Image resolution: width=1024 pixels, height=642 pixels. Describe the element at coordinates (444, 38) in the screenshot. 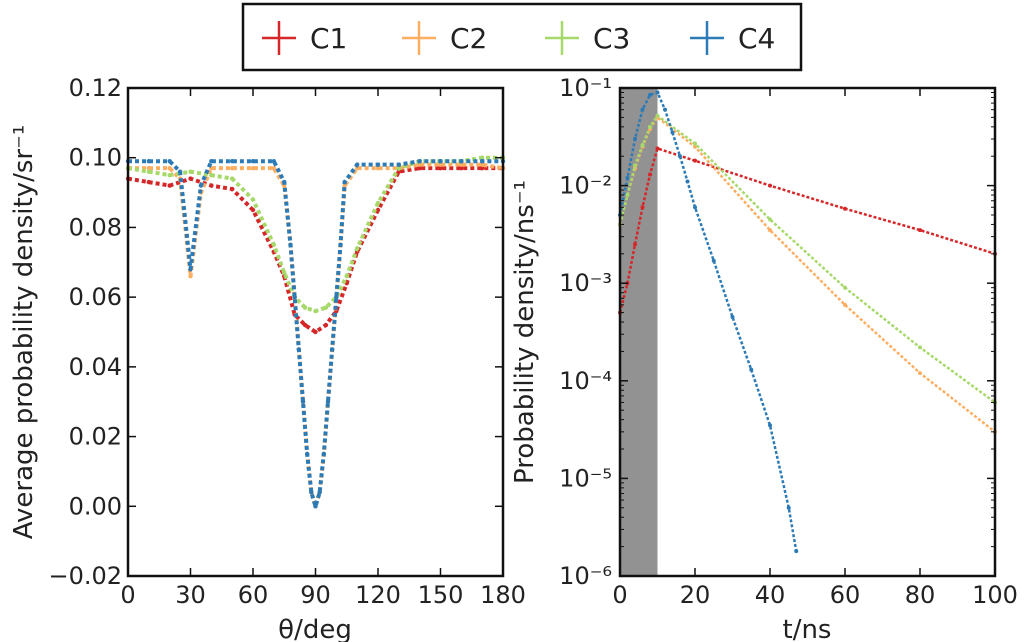

I see `legend-entry-c2: C2` at that location.